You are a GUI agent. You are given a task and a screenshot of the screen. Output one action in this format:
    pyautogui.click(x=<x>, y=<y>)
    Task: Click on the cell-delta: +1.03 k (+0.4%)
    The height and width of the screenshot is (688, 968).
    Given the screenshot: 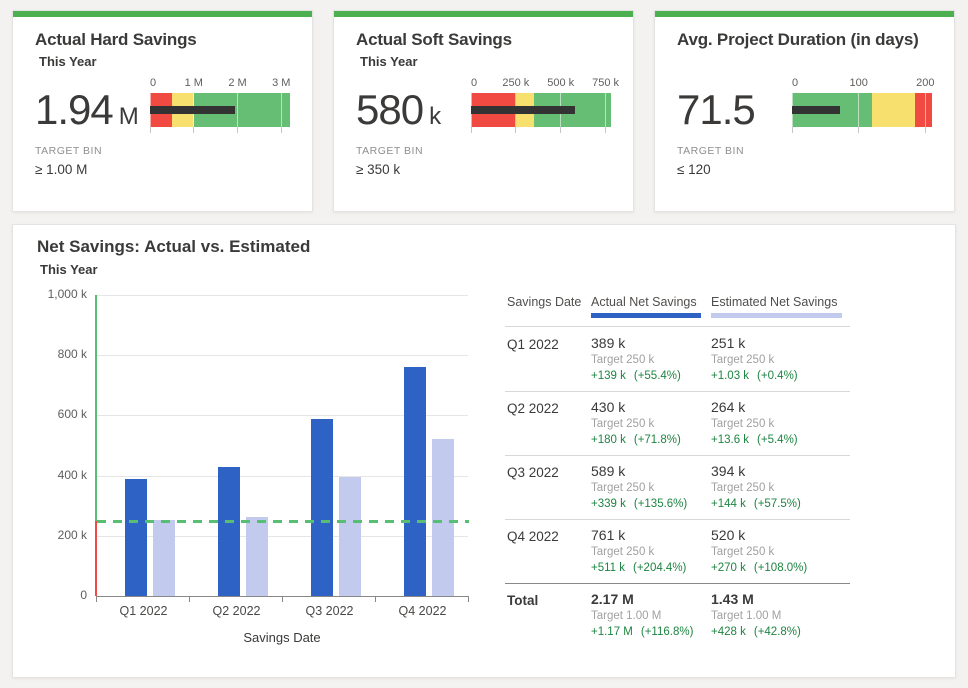 What is the action you would take?
    pyautogui.click(x=754, y=376)
    